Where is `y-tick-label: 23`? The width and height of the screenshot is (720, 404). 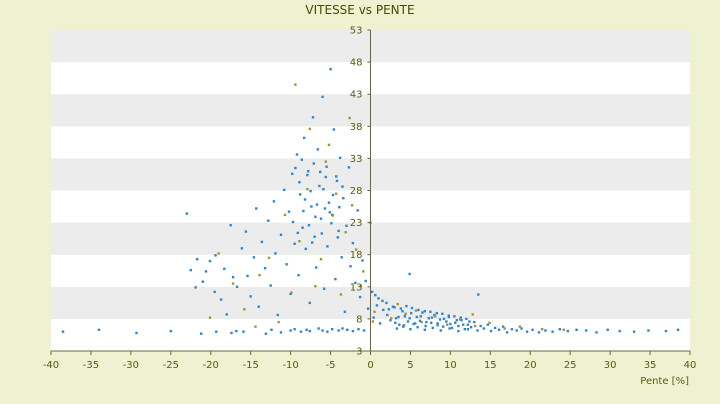 y-tick-label: 23 is located at coordinates (356, 223).